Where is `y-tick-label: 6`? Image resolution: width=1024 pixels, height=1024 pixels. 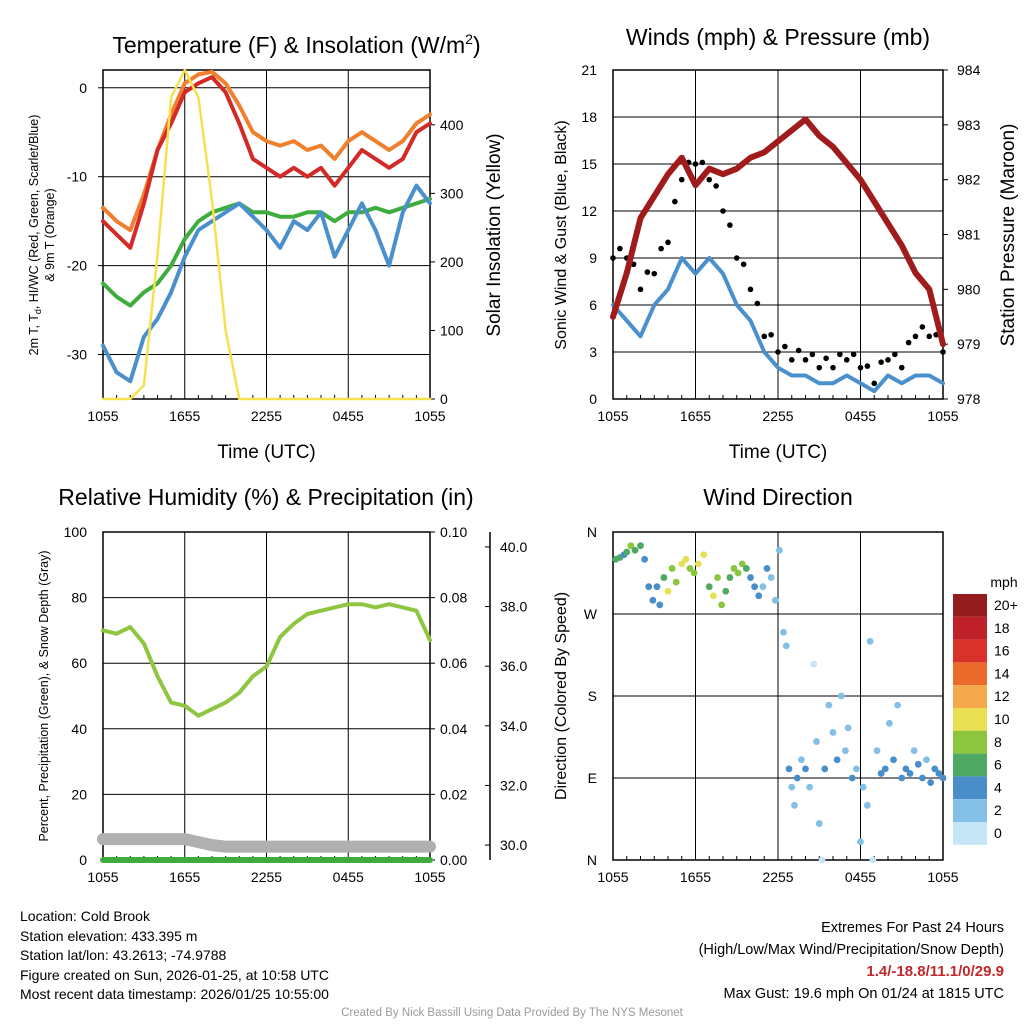 y-tick-label: 6 is located at coordinates (593, 305).